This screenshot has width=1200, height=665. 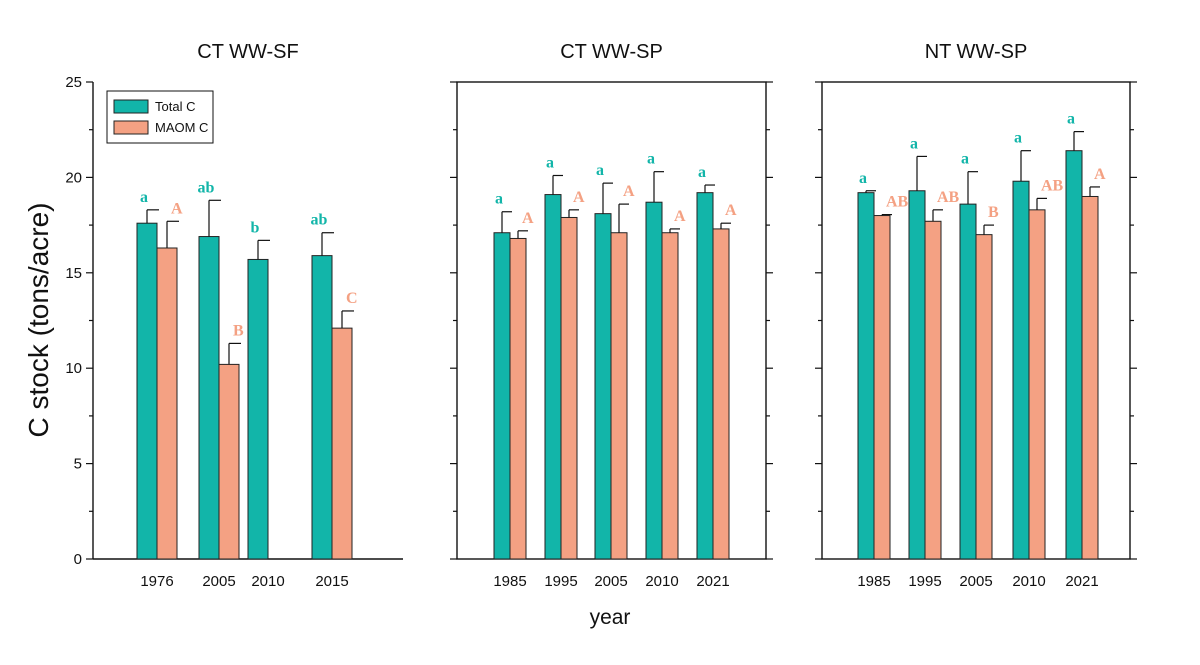 What do you see at coordinates (175, 106) in the screenshot?
I see `legend-label: Total C` at bounding box center [175, 106].